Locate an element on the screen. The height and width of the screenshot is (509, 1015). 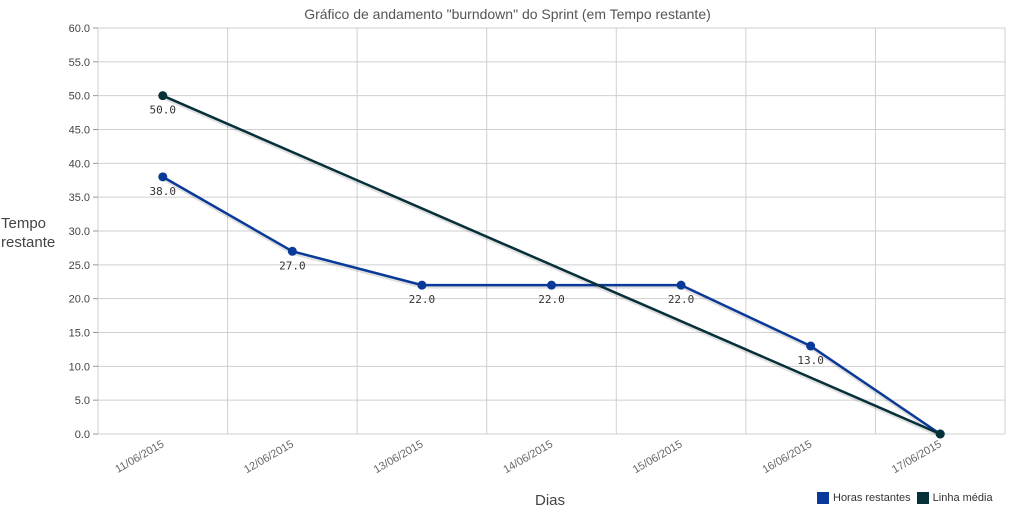
legend-label-horas: Horas restantes is located at coordinates (872, 498).